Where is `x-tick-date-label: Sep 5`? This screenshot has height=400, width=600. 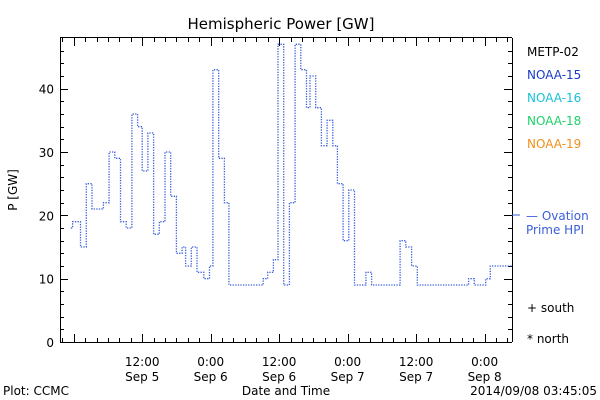 x-tick-date-label: Sep 5 is located at coordinates (142, 377).